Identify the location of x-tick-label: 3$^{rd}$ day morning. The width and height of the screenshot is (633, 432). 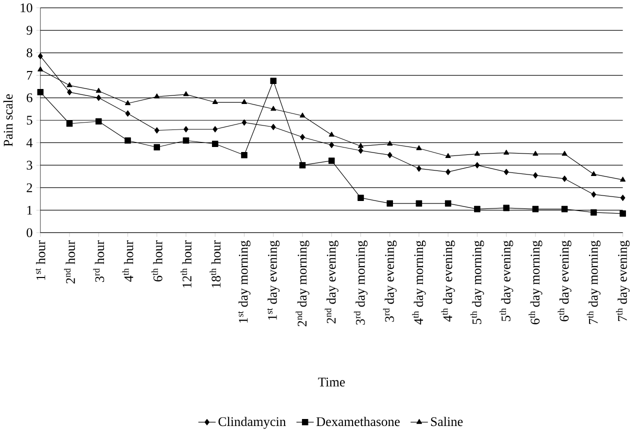
(361, 282).